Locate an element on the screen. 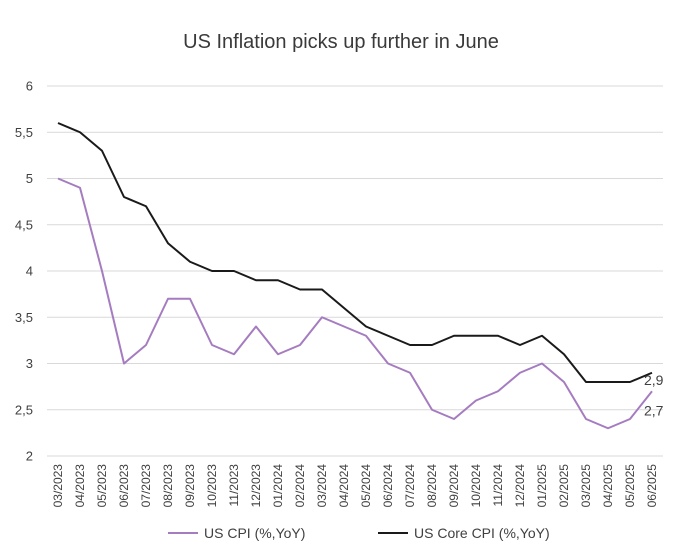 Image resolution: width=698 pixels, height=558 pixels. end-label-us-cpi: 2,7 is located at coordinates (654, 410).